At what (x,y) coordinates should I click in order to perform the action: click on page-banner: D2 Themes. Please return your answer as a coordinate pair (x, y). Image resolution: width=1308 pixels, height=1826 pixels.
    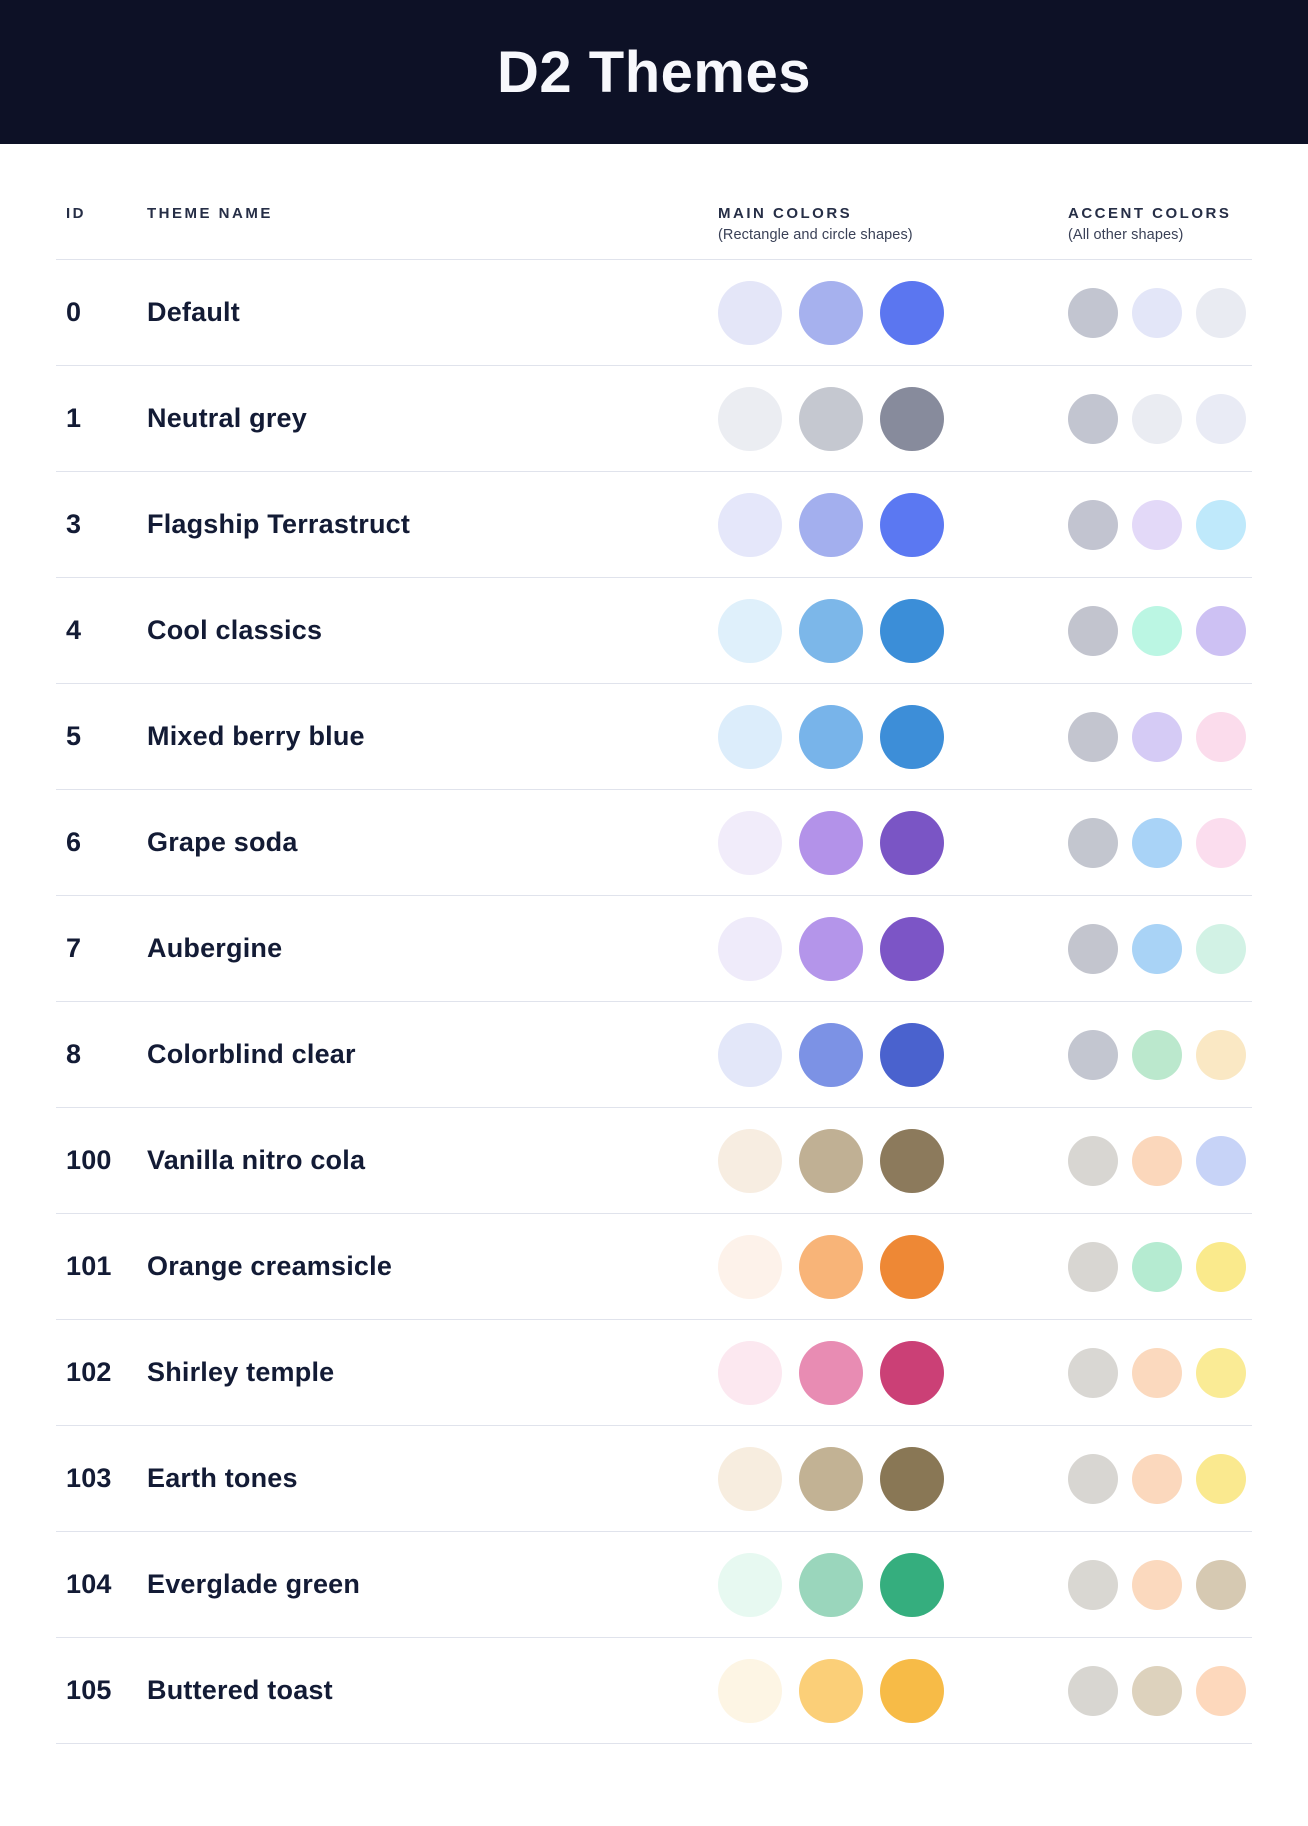
    Looking at the image, I should click on (654, 72).